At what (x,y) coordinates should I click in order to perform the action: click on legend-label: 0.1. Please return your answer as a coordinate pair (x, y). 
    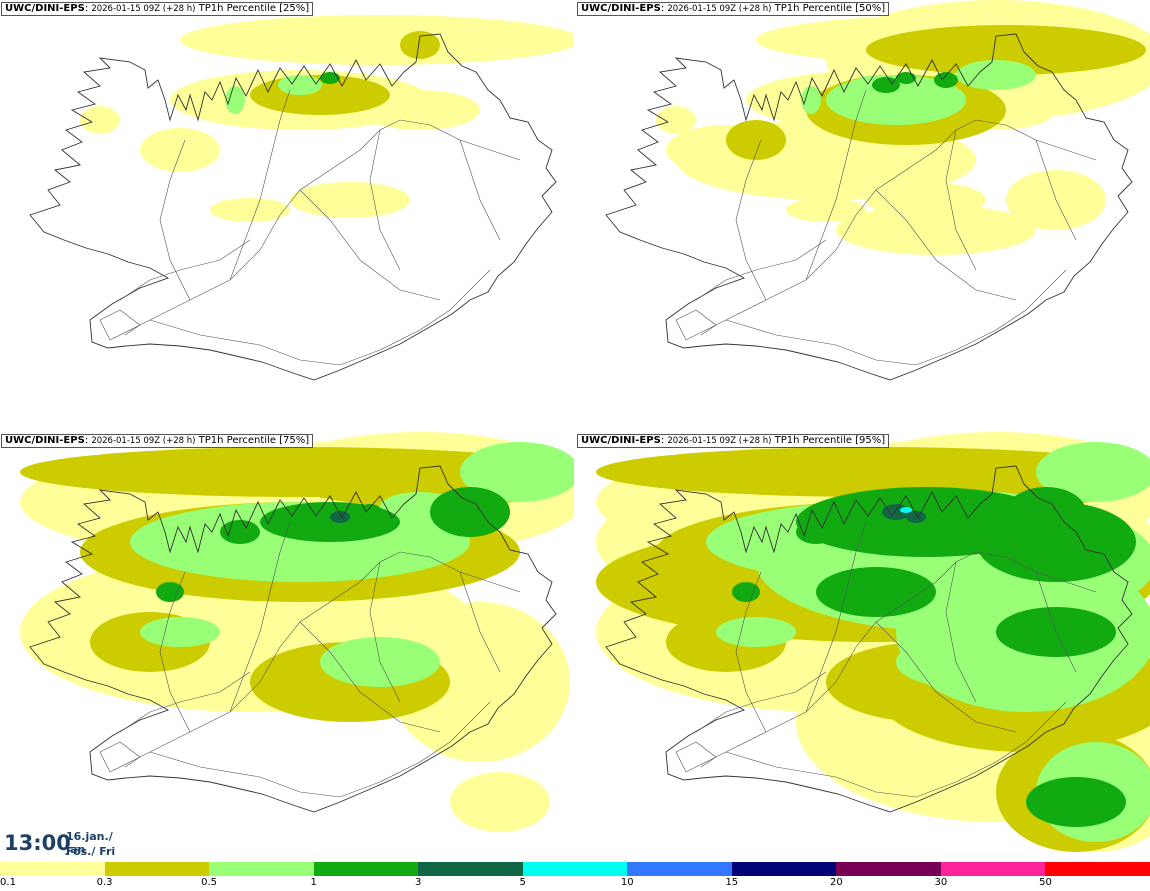
    Looking at the image, I should click on (8, 882).